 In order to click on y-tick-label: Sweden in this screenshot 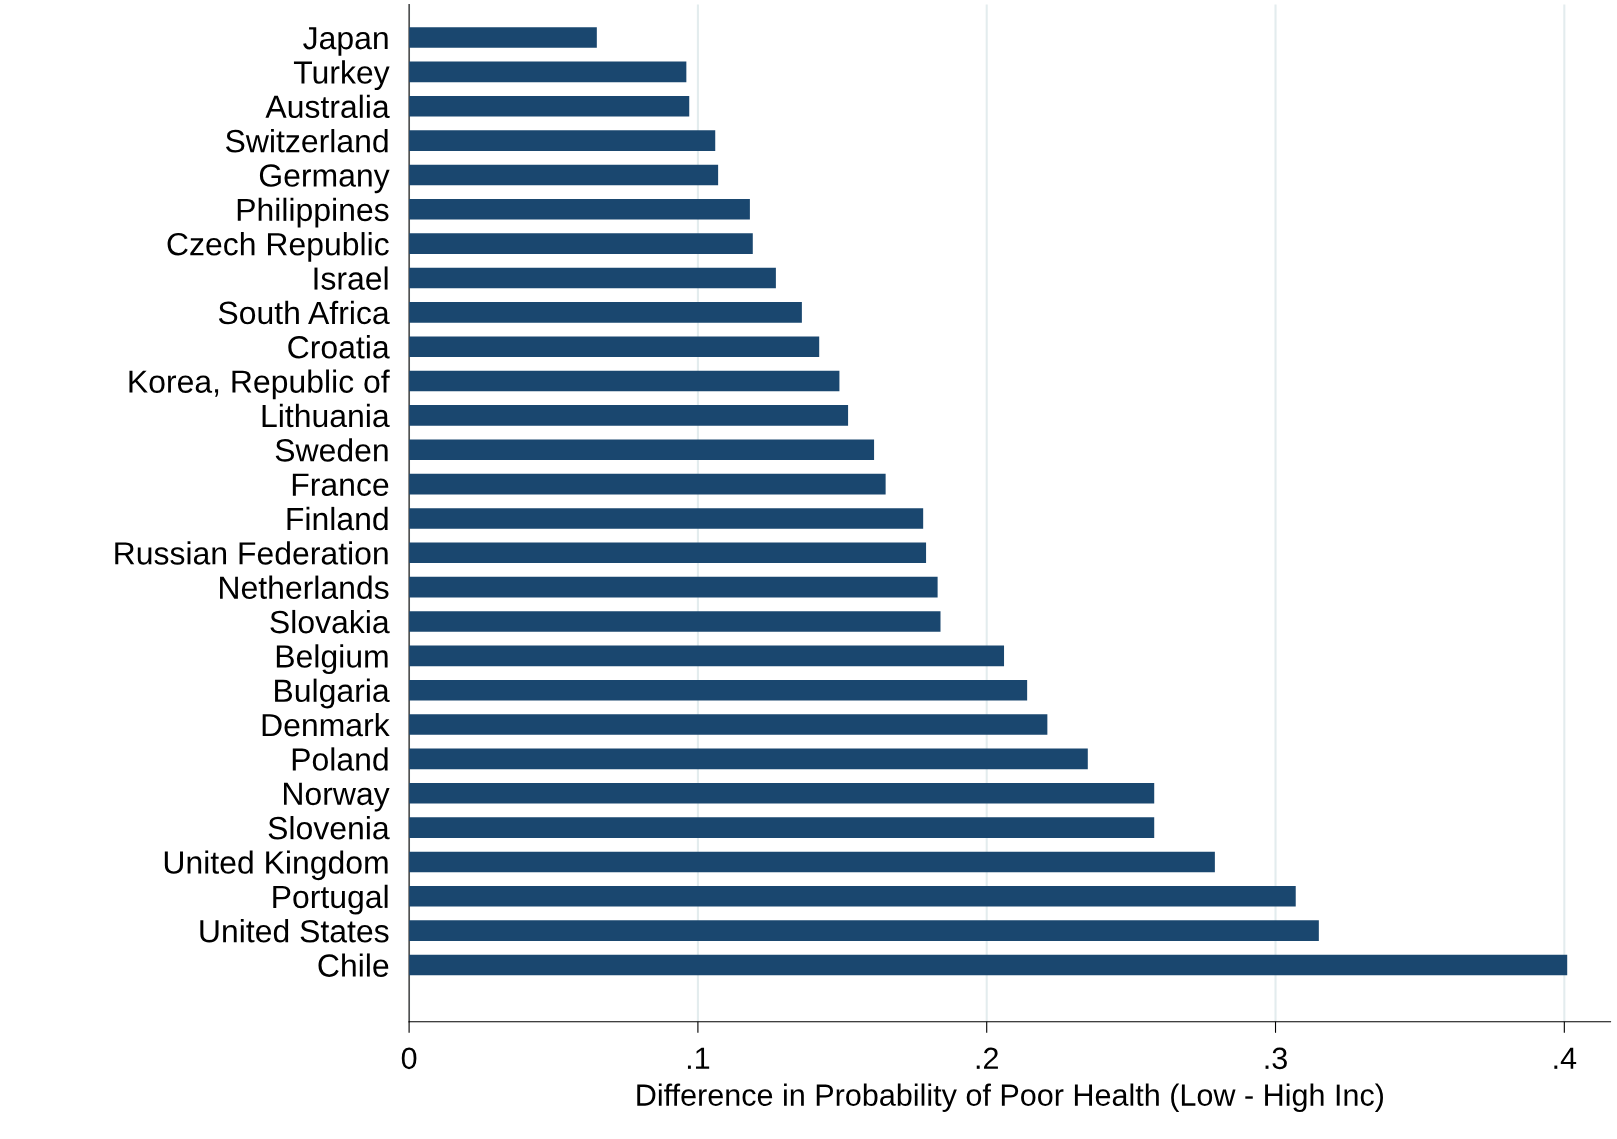, I will do `click(331, 450)`.